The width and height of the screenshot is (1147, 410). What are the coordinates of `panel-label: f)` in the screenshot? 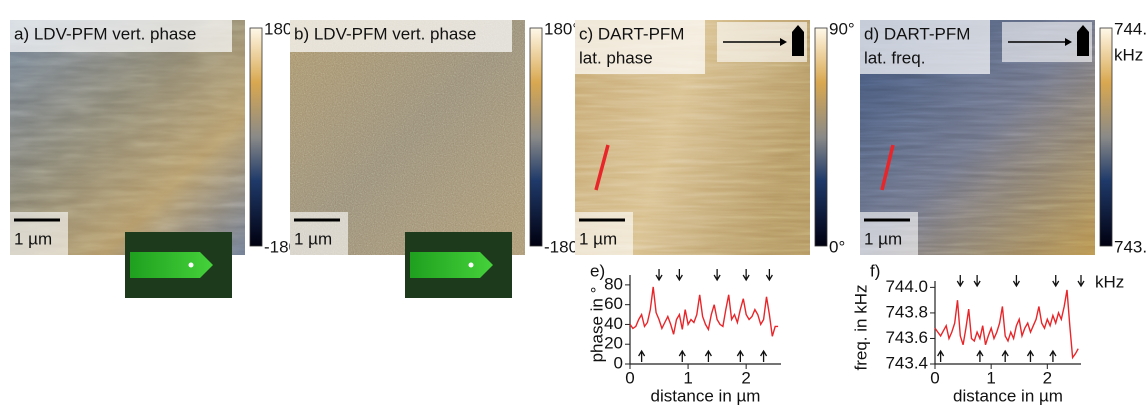 It's located at (875, 270).